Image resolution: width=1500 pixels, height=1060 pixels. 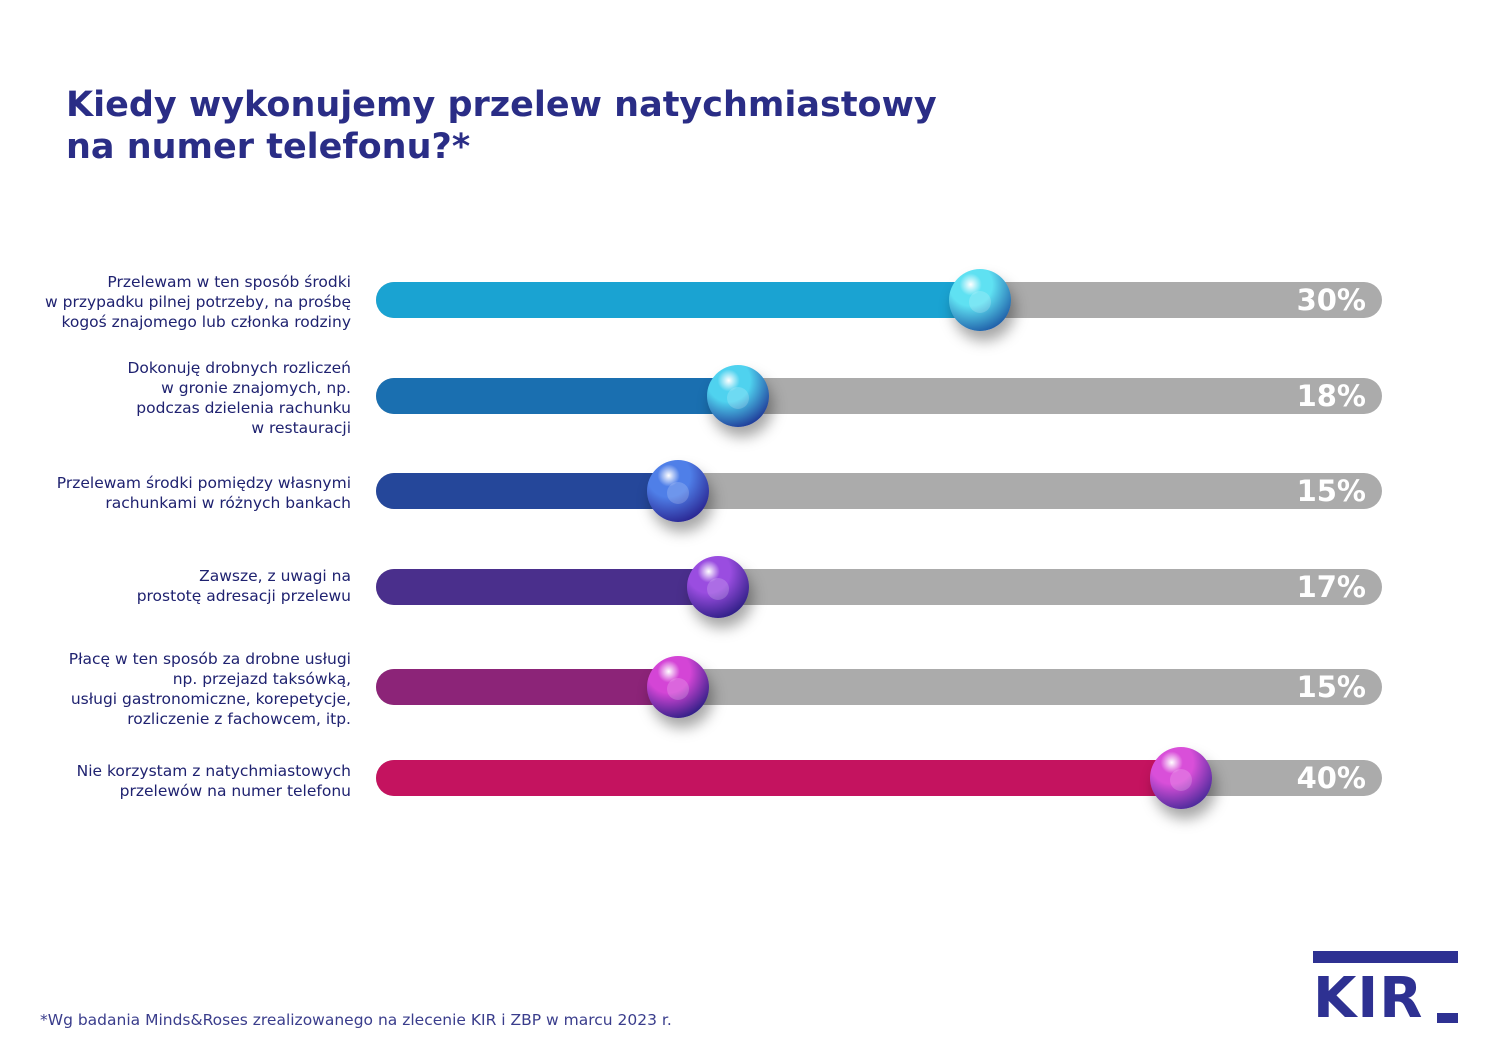 I want to click on category-label-line: rozliczenie z fachowcem, itp., so click(x=239, y=719).